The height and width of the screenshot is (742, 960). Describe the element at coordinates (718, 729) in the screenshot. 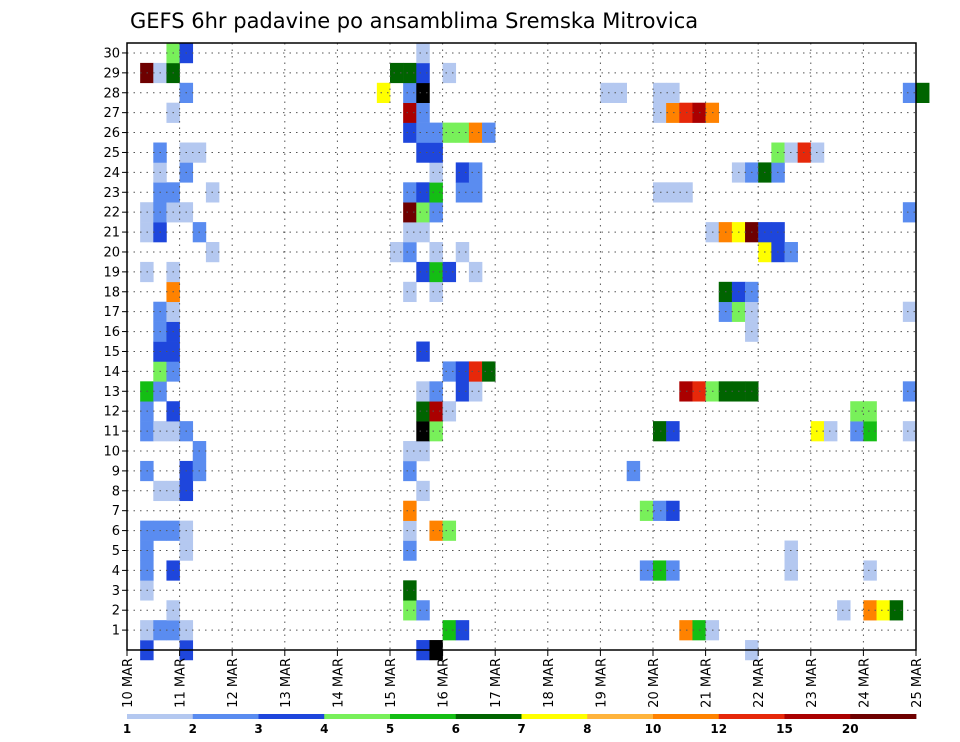

I see `colorbar-tick-label: 12` at that location.